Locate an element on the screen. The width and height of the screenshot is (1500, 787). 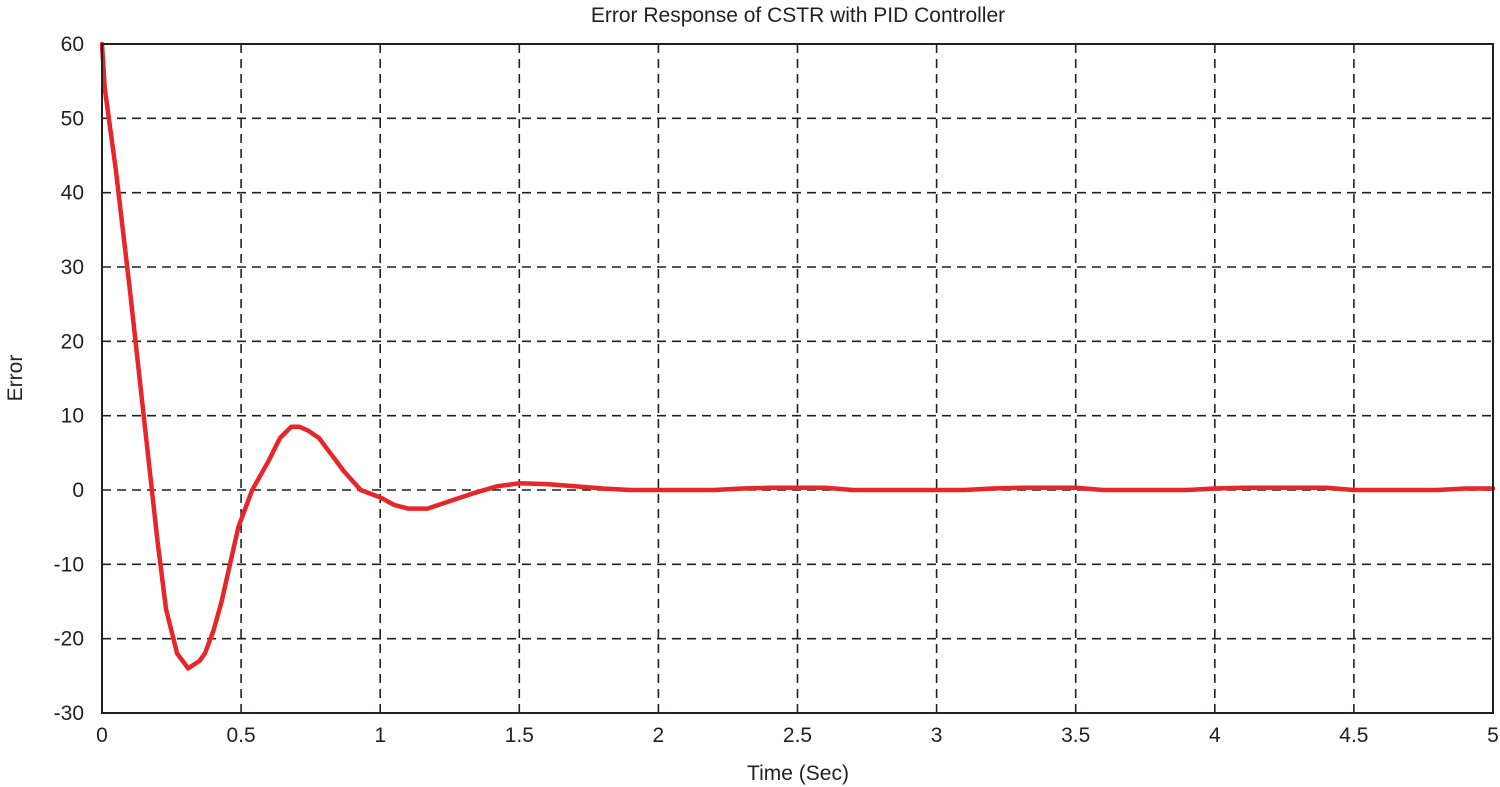
y-ticks: -30 -20 -10 0 10 20 30 40 50 60 is located at coordinates (69, 379).